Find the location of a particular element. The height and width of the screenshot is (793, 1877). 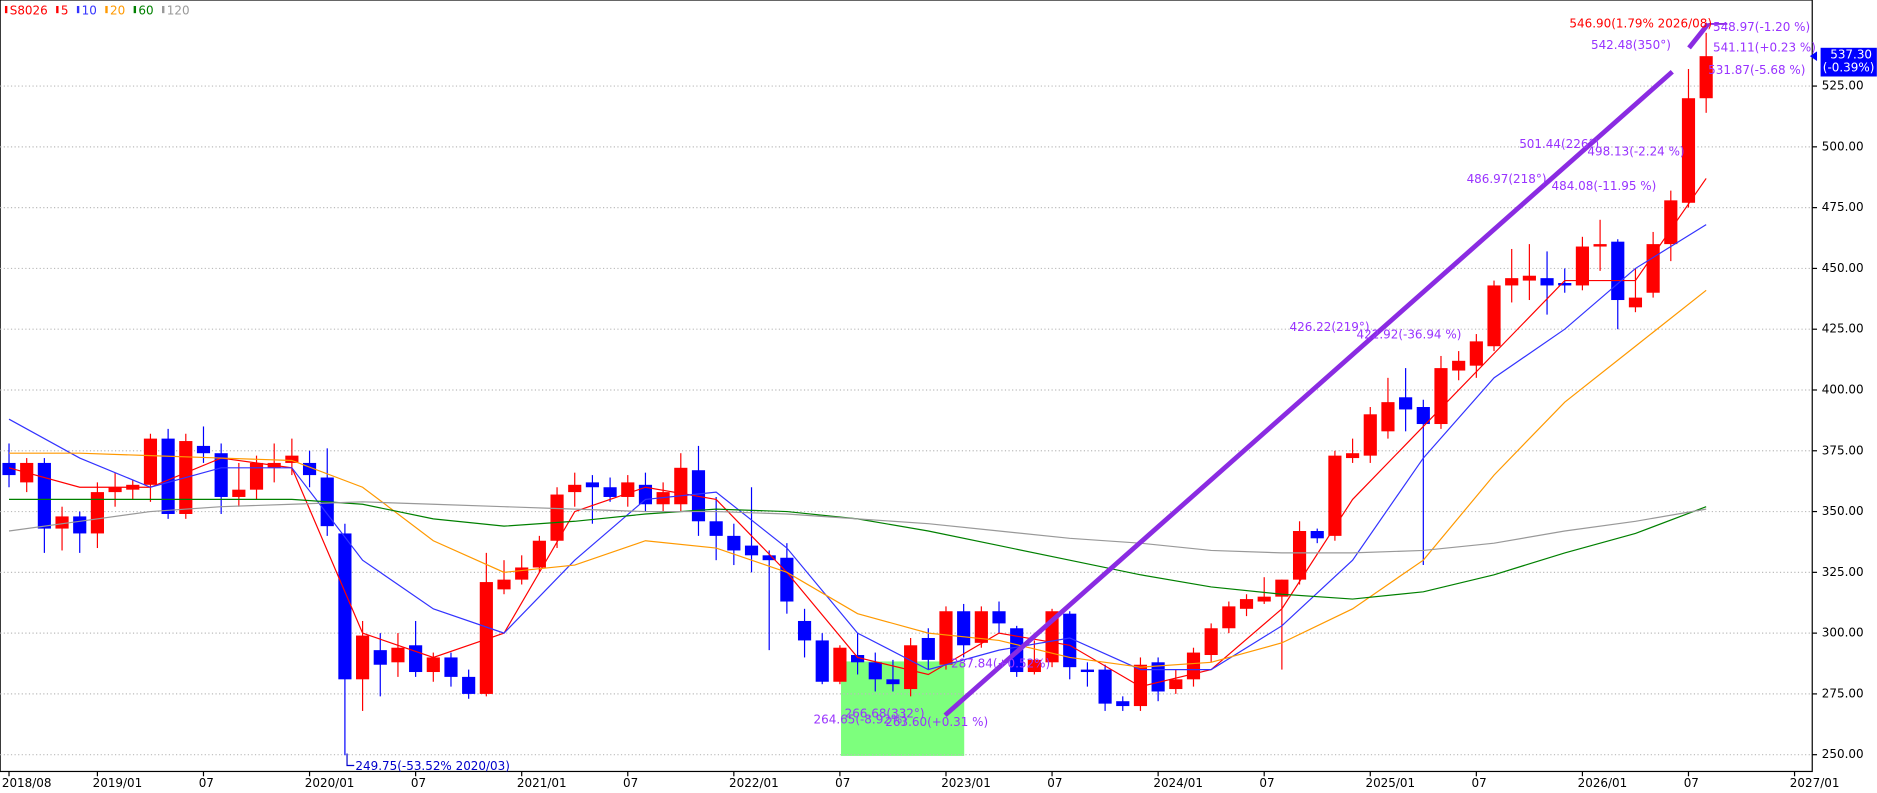

y-tick-label: 300.00 is located at coordinates (1843, 633).